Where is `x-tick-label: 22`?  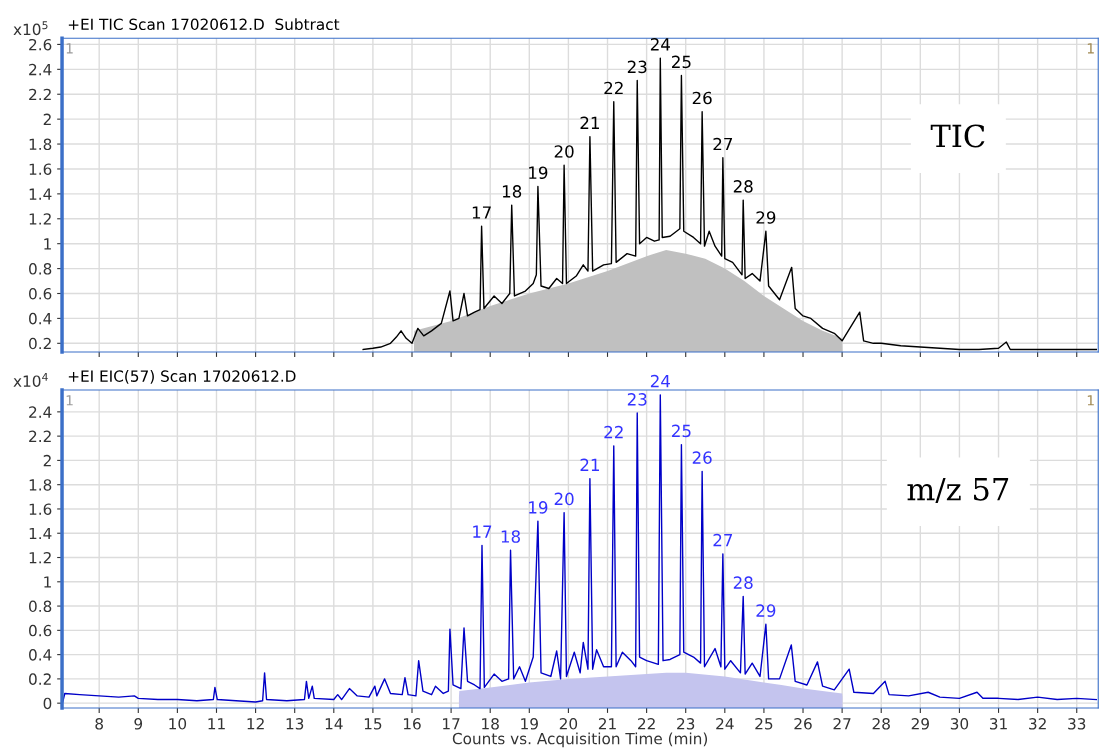
x-tick-label: 22 is located at coordinates (646, 724).